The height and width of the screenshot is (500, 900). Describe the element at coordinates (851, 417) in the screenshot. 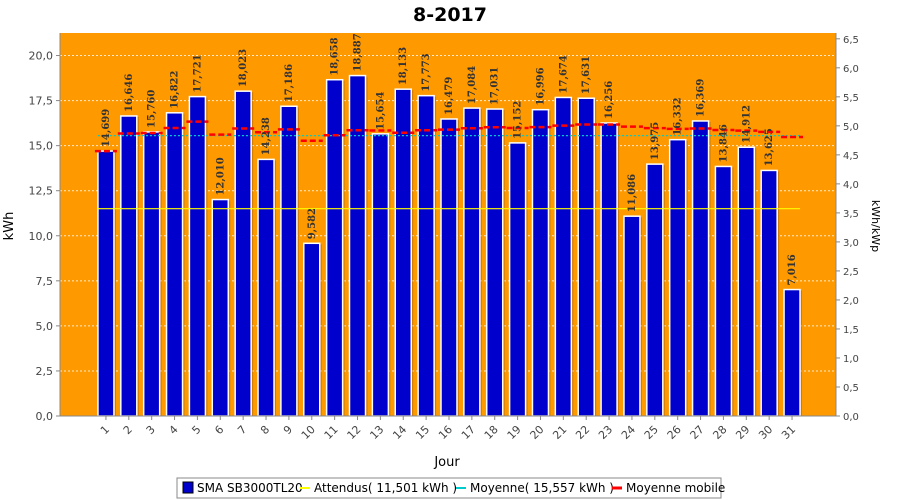

I see `y2-tick-label: 0,0` at that location.